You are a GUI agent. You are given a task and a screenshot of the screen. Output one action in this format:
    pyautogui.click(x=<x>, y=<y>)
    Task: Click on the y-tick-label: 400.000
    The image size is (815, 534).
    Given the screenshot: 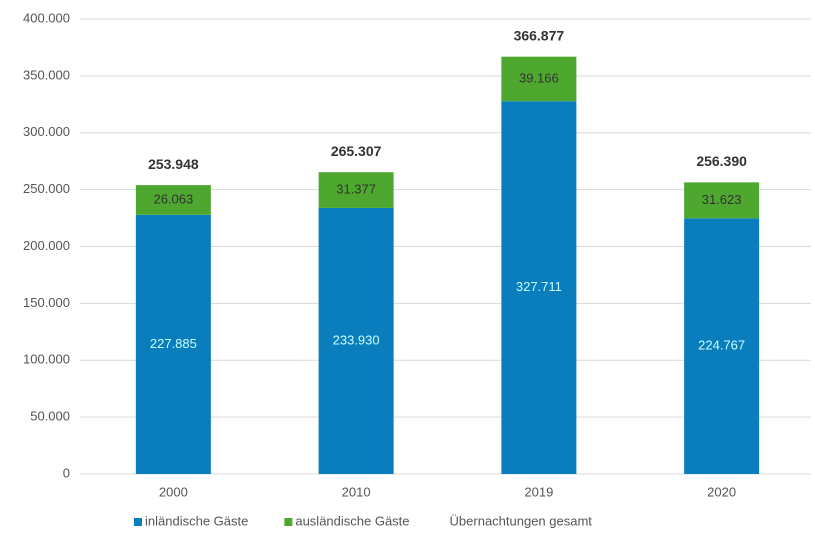 What is the action you would take?
    pyautogui.click(x=46, y=17)
    